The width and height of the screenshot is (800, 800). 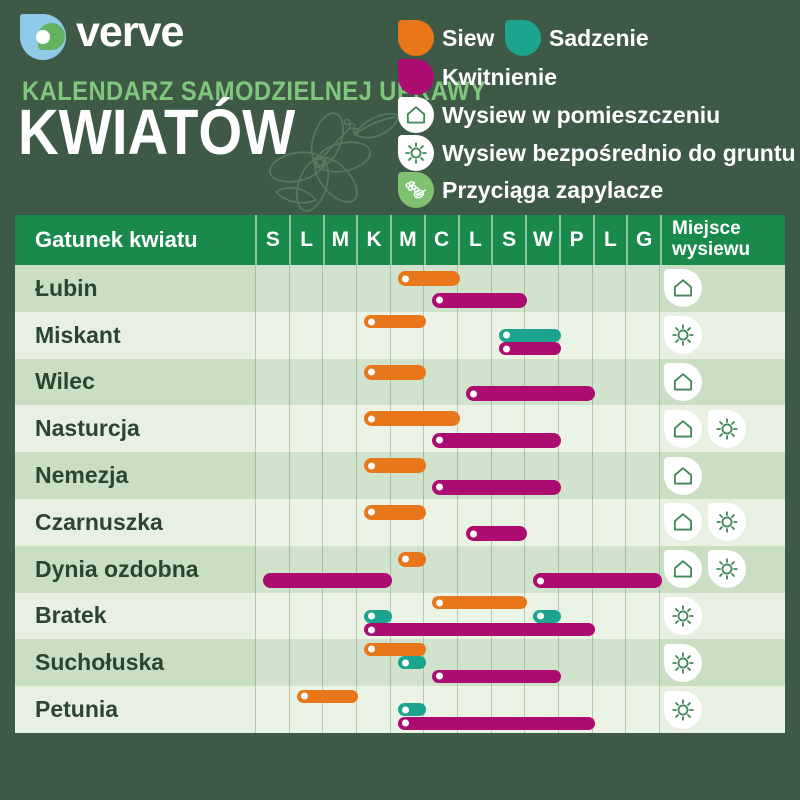 I want to click on species-name: Łubin, so click(x=66, y=287).